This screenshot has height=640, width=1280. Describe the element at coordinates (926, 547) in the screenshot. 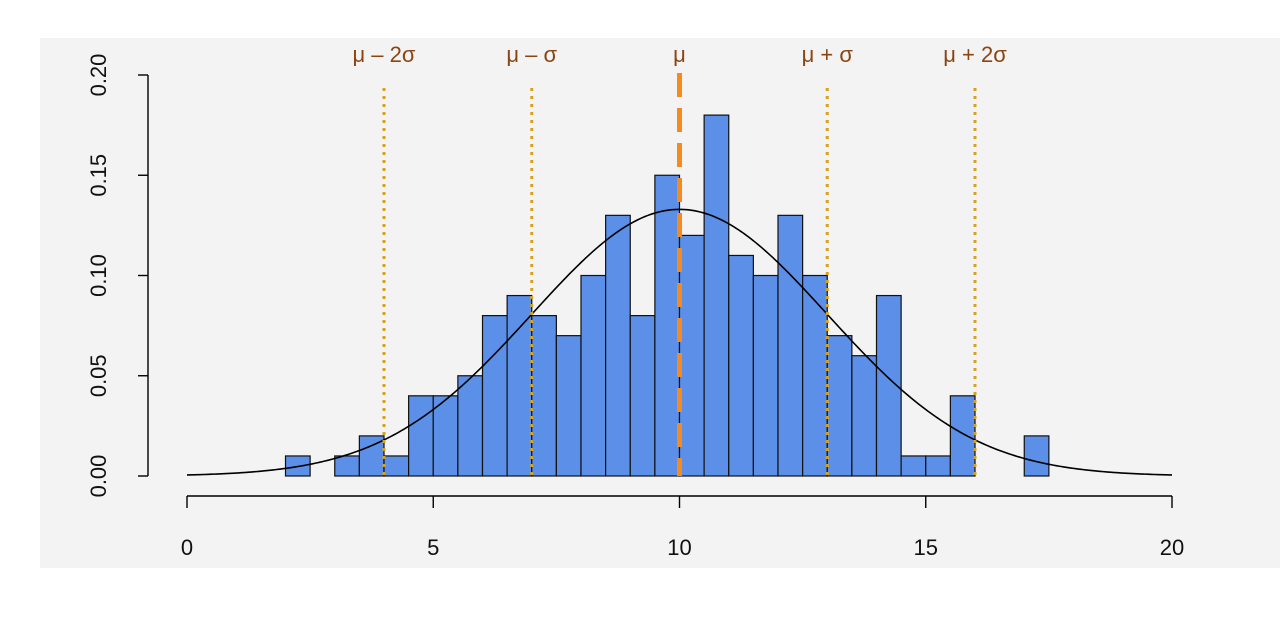

I see `x-tick-label: 15` at that location.